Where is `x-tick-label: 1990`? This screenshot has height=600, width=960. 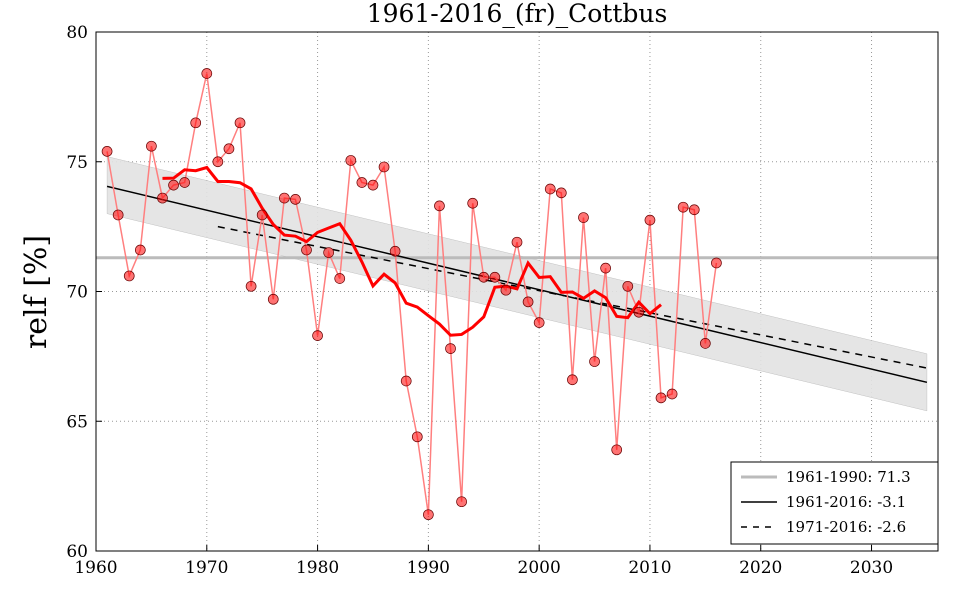 x-tick-label: 1990 is located at coordinates (428, 568).